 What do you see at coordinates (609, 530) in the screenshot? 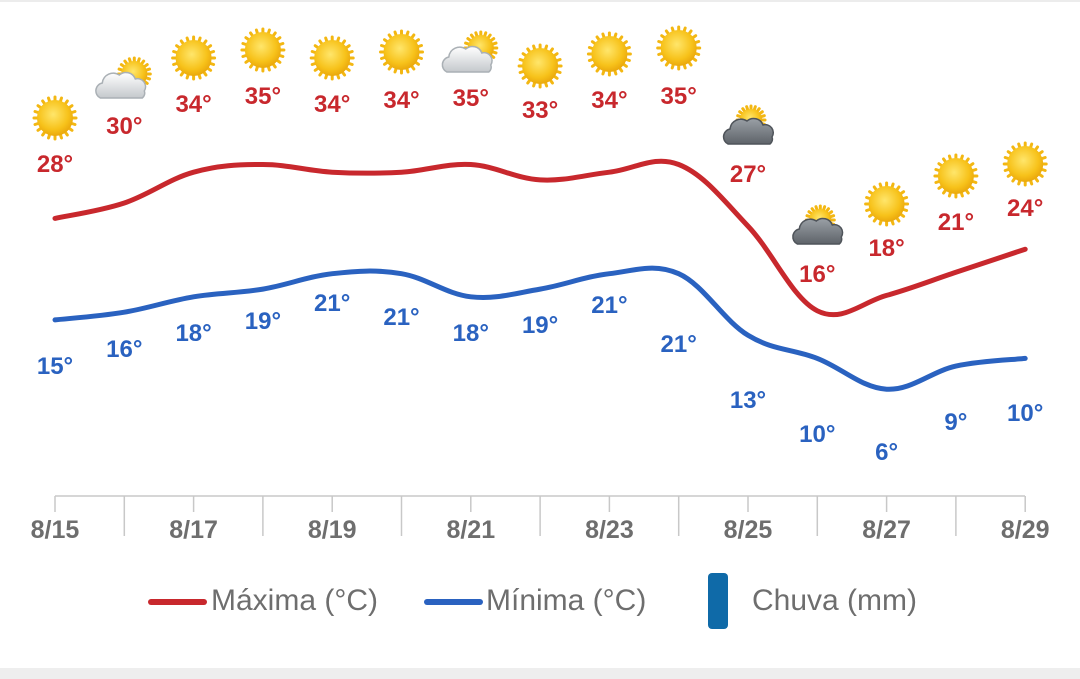
I see `x-tick-label: 8/23` at bounding box center [609, 530].